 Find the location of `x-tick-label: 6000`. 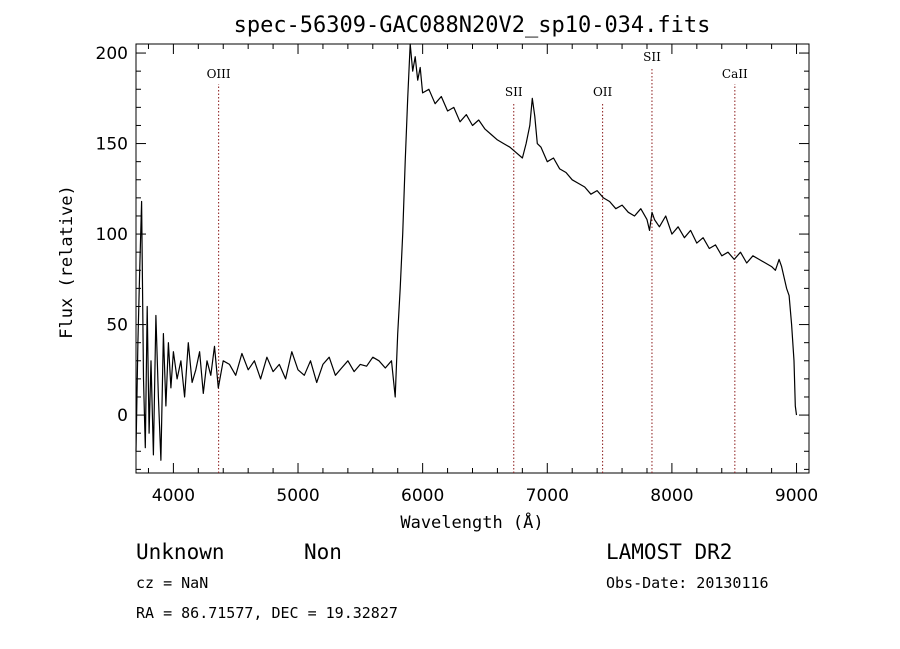

x-tick-label: 6000 is located at coordinates (422, 496).